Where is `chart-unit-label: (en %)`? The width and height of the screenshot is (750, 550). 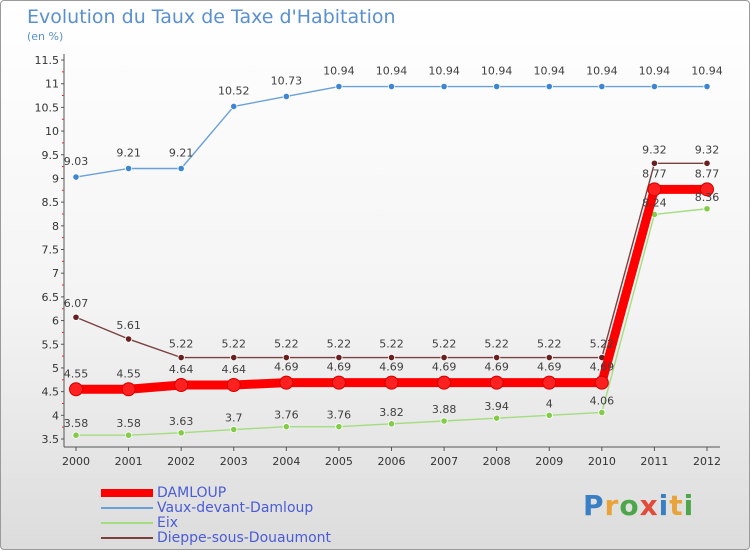 chart-unit-label: (en %) is located at coordinates (45, 36).